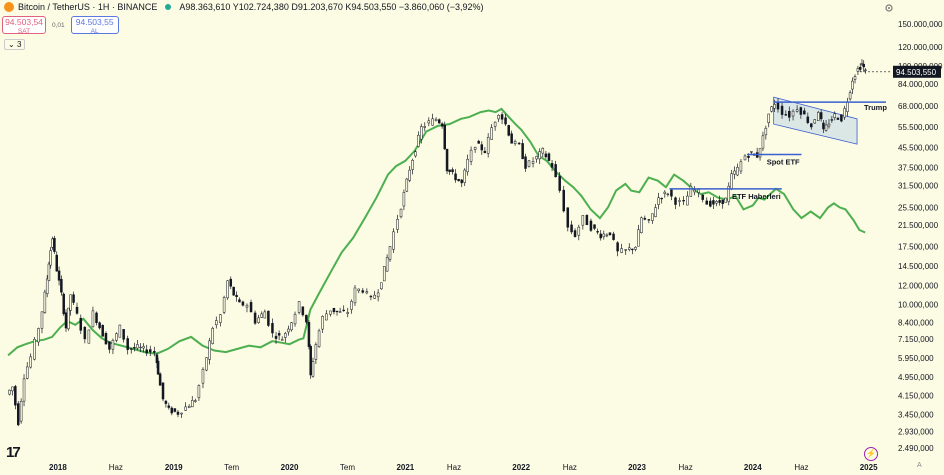 This screenshot has height=475, width=944. I want to click on x-tick-label: 2025, so click(869, 467).